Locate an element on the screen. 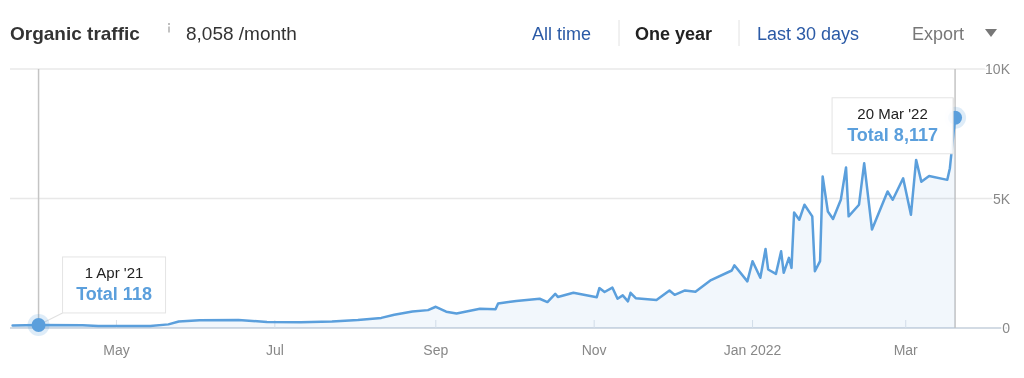 The width and height of the screenshot is (1024, 378). text: All time is located at coordinates (562, 34).